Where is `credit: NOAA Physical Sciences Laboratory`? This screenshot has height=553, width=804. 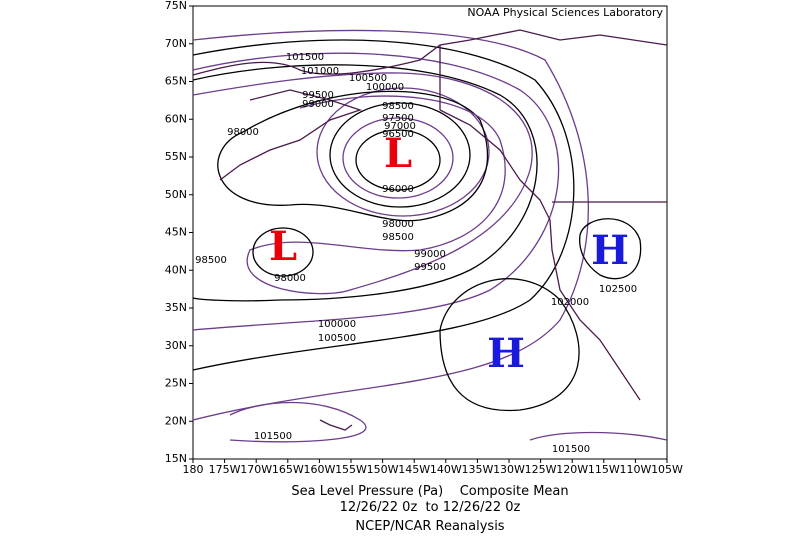
credit: NOAA Physical Sciences Laboratory is located at coordinates (565, 12).